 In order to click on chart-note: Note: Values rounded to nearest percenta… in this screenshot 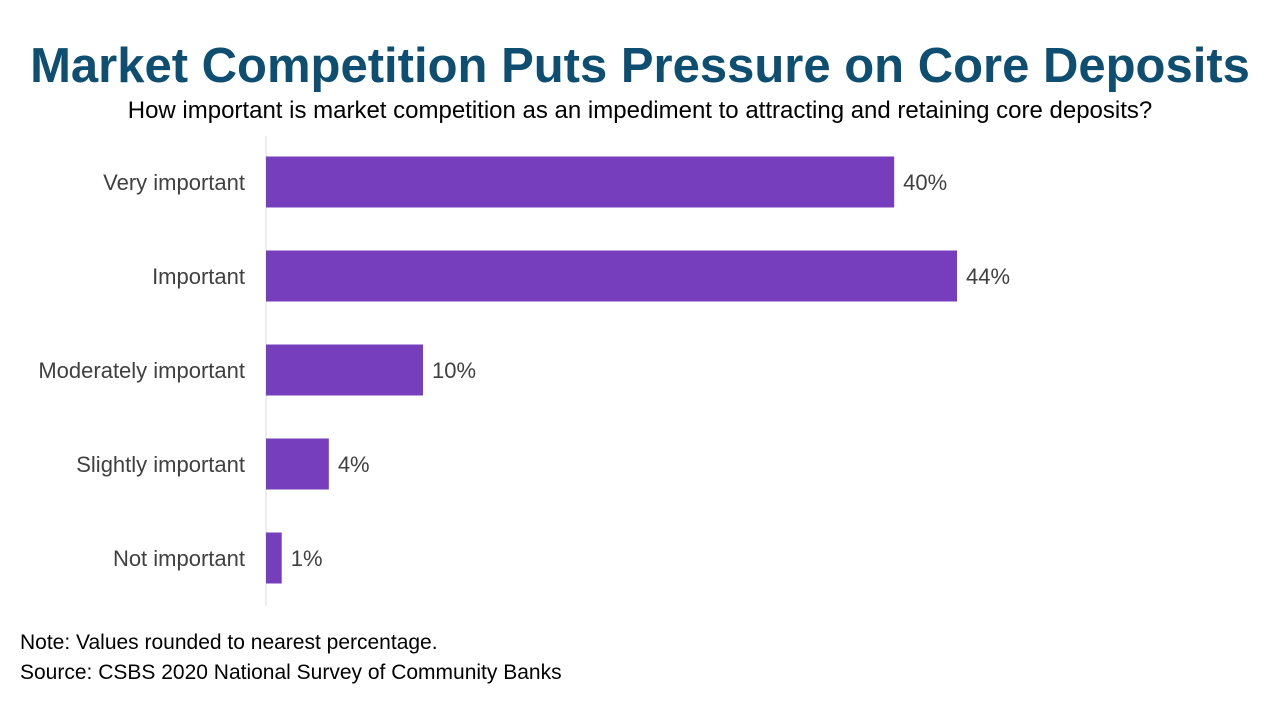, I will do `click(229, 642)`.